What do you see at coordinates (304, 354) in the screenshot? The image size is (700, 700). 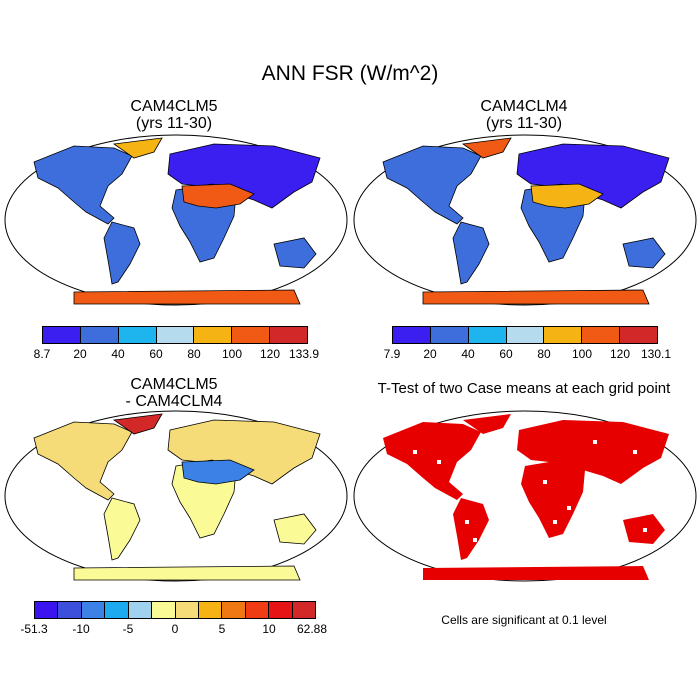 I see `cb1-tick: 133.9` at bounding box center [304, 354].